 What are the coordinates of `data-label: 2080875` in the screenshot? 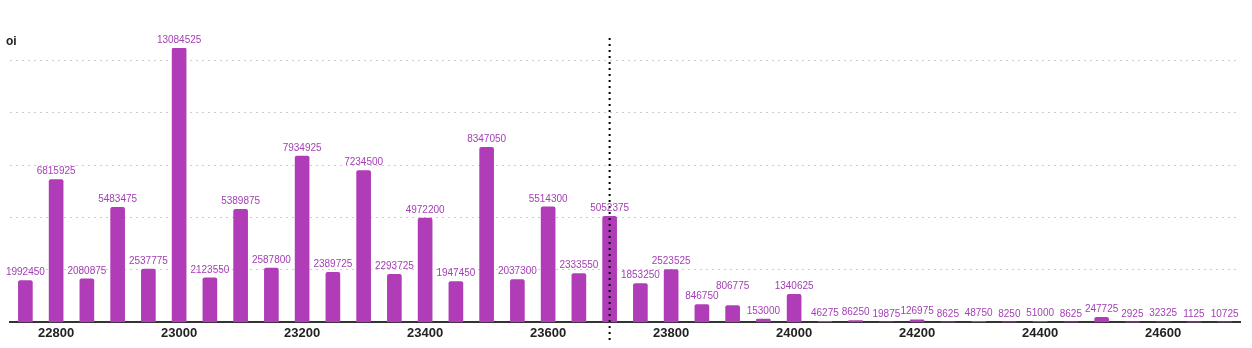 It's located at (87, 270).